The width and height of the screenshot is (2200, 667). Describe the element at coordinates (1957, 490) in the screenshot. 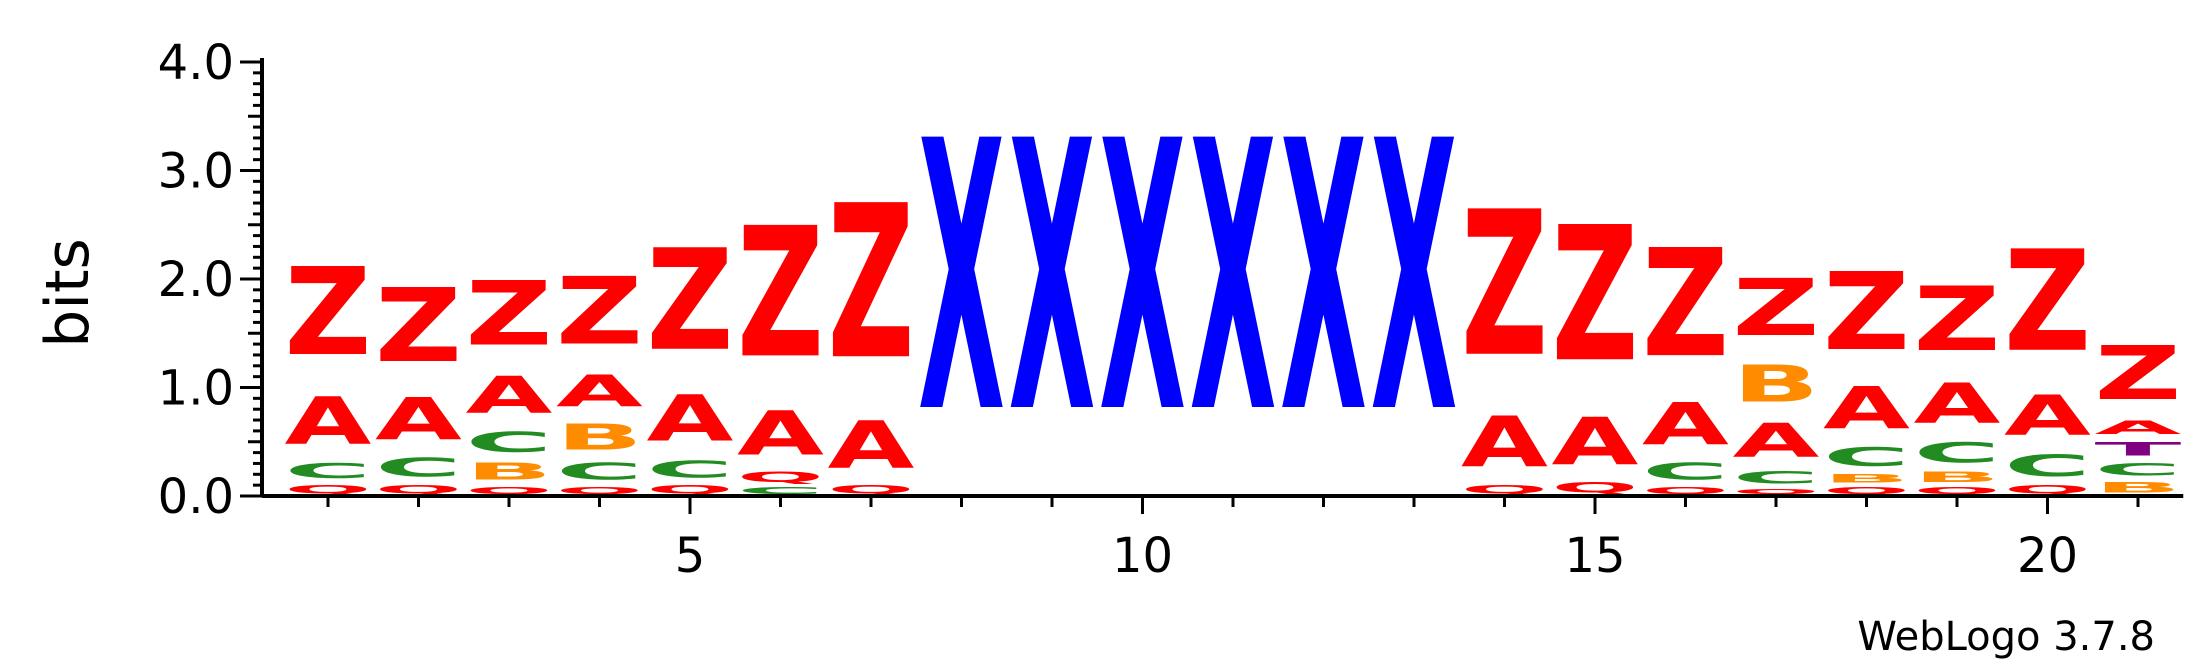

I see `logo-letter-Q-pos-19: Q` at that location.